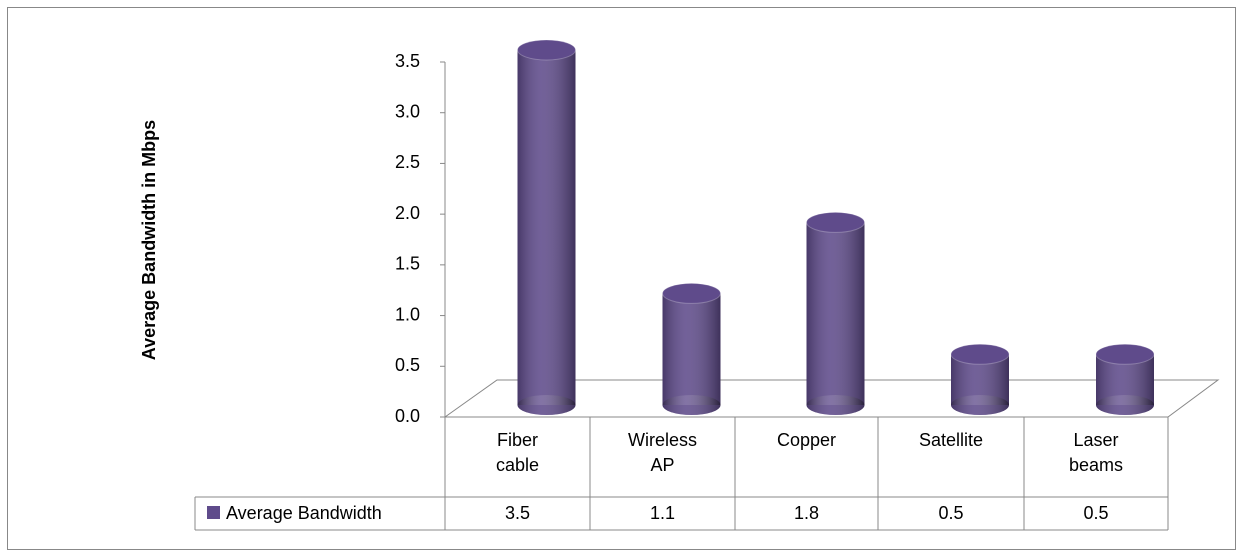 This screenshot has height=559, width=1243. I want to click on y-tick-label: 3.5, so click(407, 61).